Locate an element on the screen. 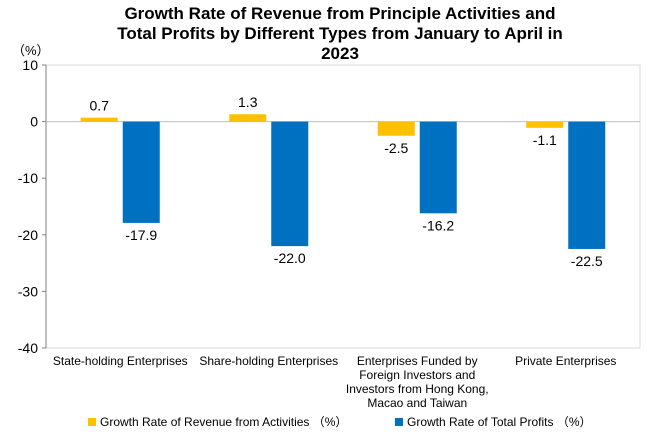  data-label-s1-c3: -22.5 is located at coordinates (587, 261).